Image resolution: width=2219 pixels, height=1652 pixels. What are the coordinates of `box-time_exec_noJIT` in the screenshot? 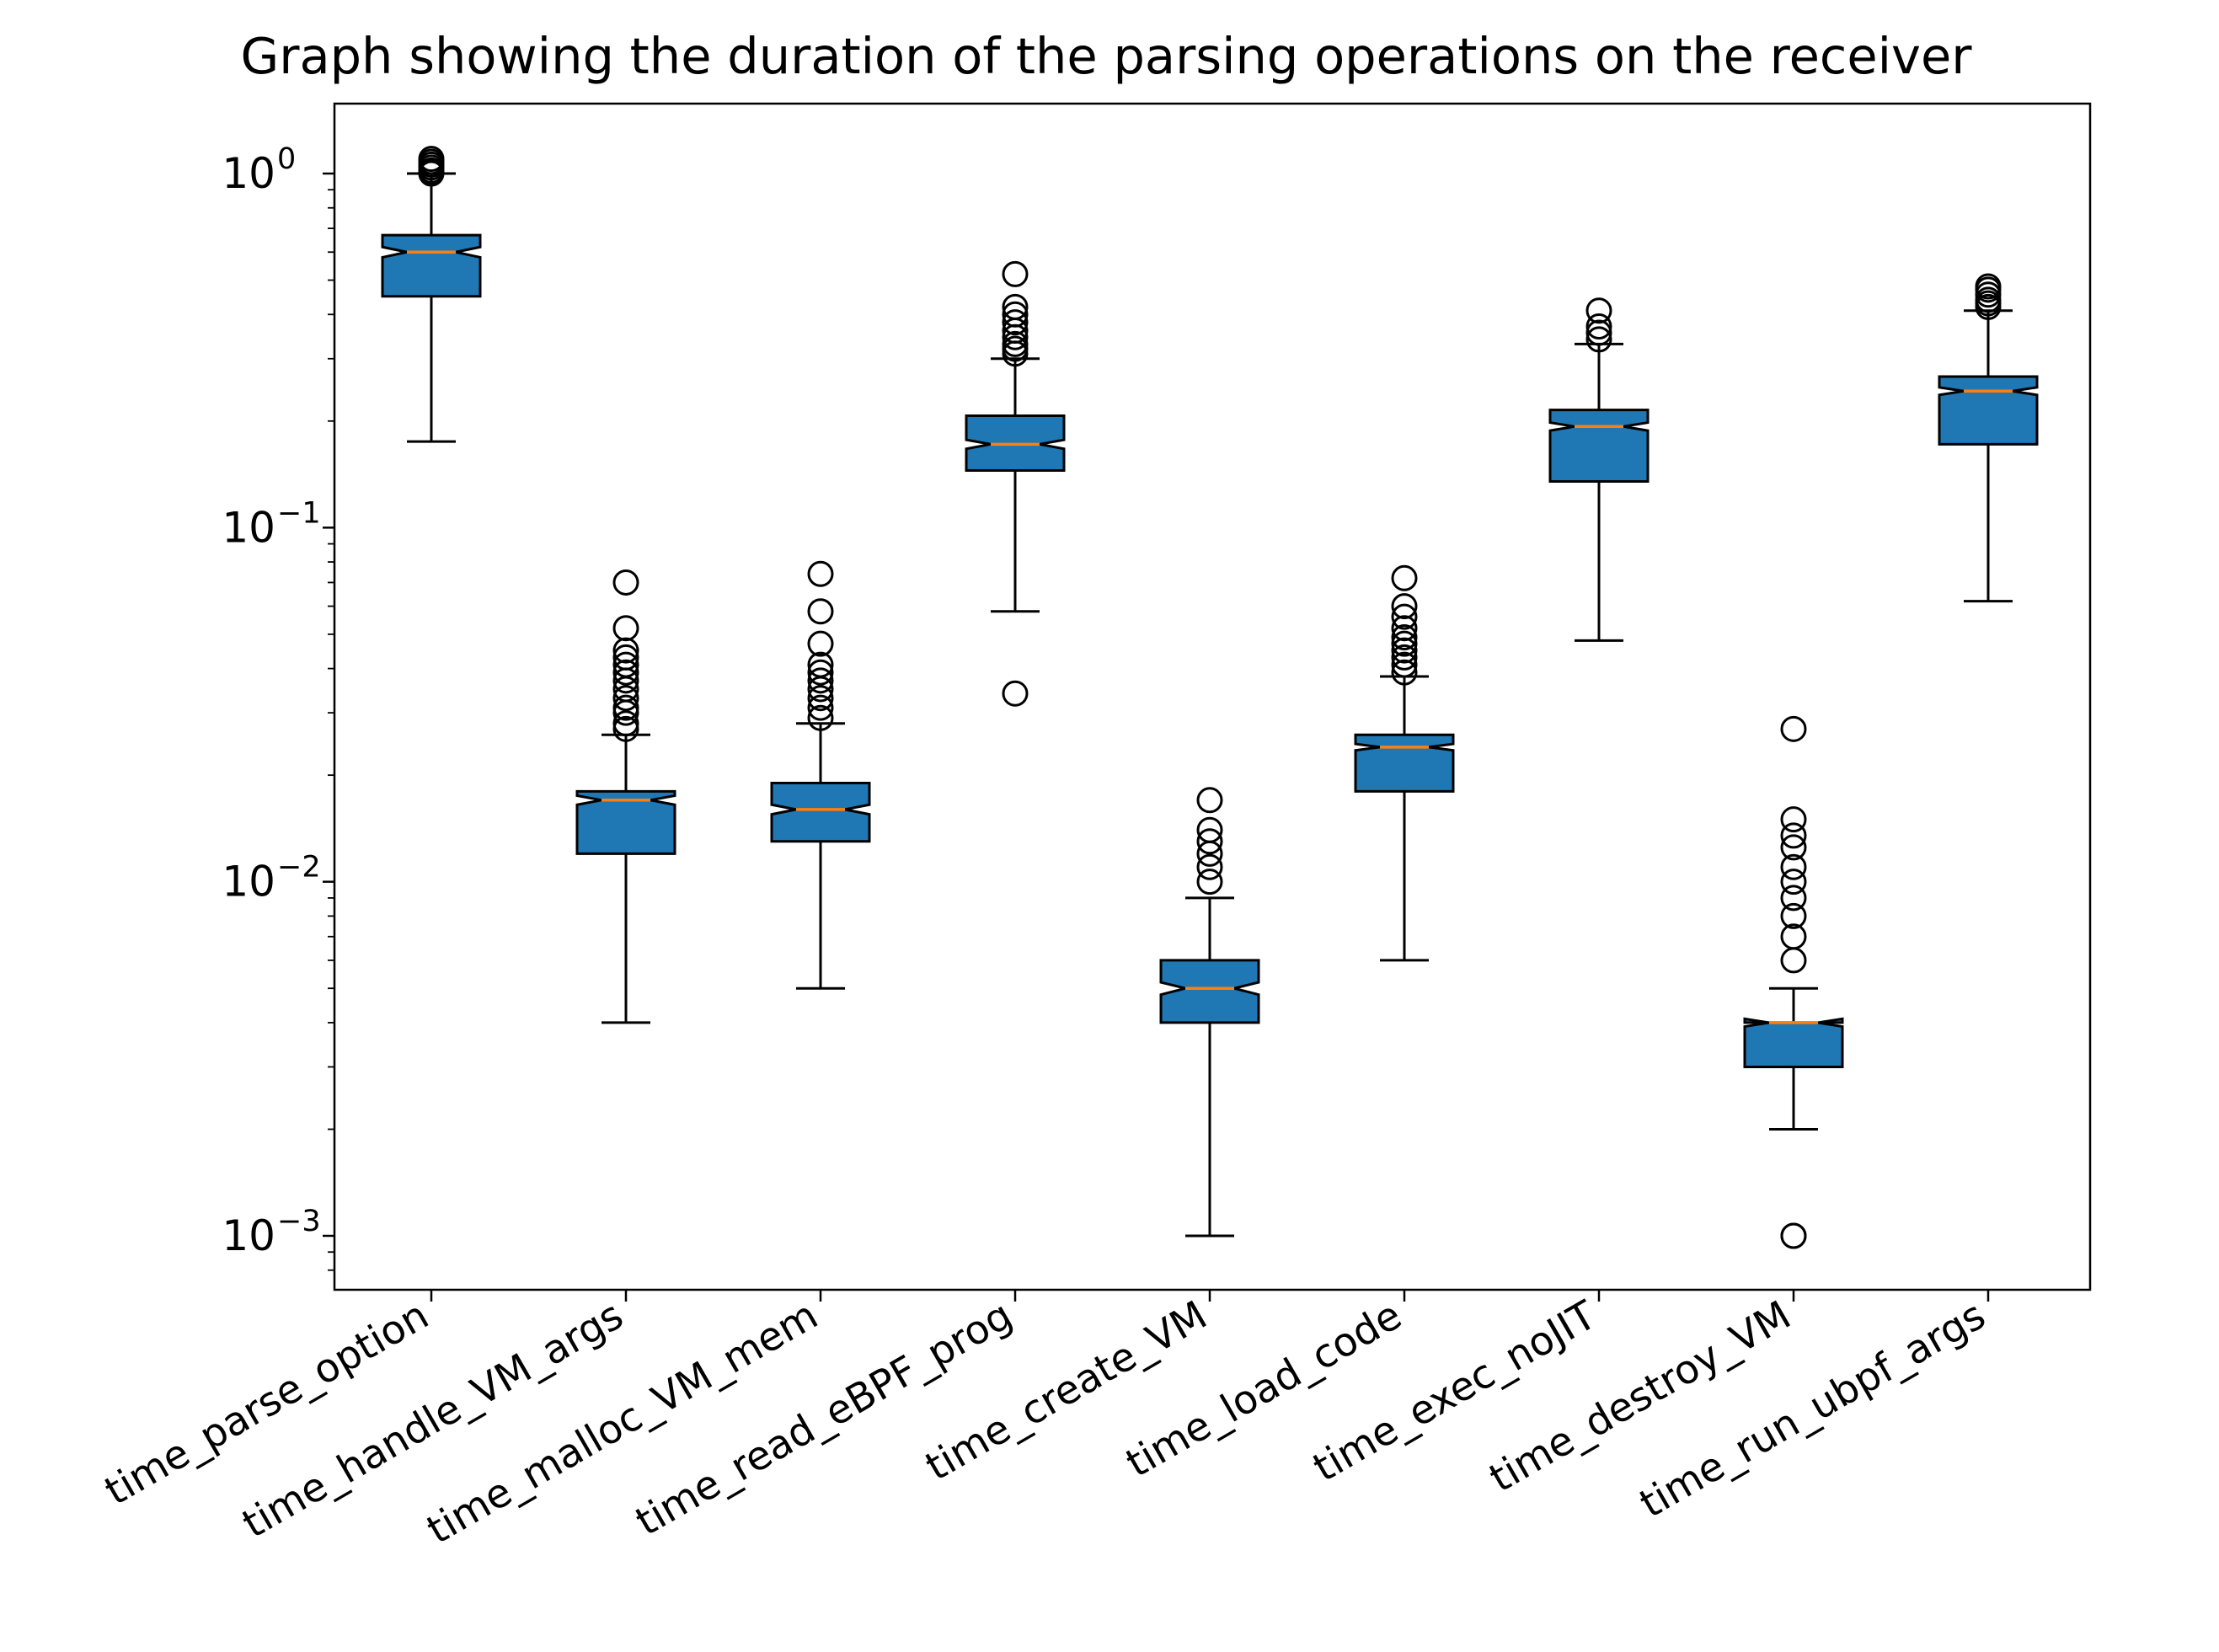 It's located at (1599, 469).